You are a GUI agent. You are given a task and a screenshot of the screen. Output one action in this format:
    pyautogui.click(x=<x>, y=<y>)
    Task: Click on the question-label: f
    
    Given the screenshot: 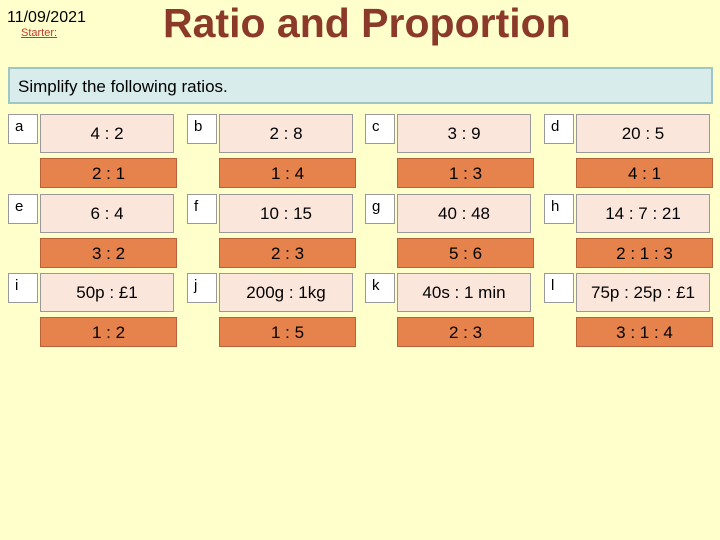 What is the action you would take?
    pyautogui.click(x=202, y=209)
    